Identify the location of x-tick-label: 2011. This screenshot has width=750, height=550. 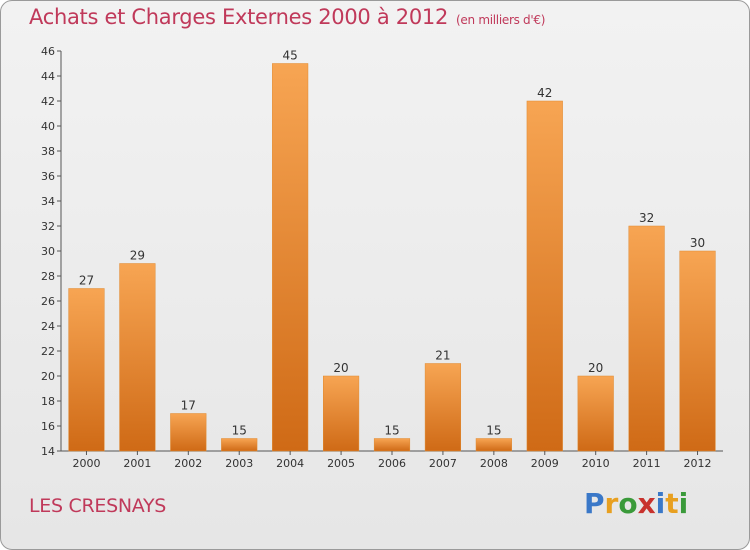
(647, 463).